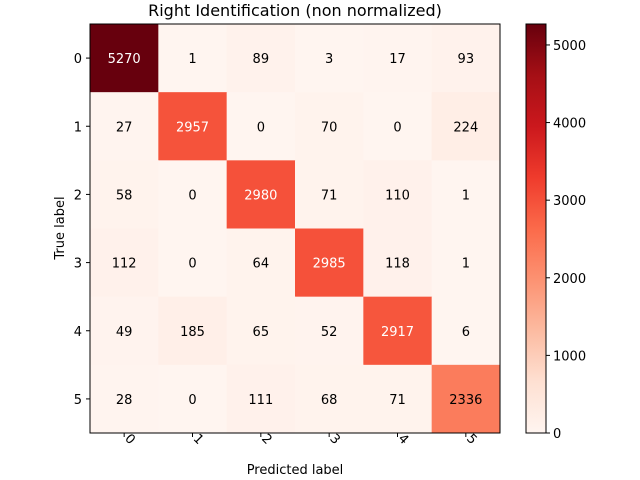  What do you see at coordinates (78, 59) in the screenshot?
I see `y-tick-label: 0` at bounding box center [78, 59].